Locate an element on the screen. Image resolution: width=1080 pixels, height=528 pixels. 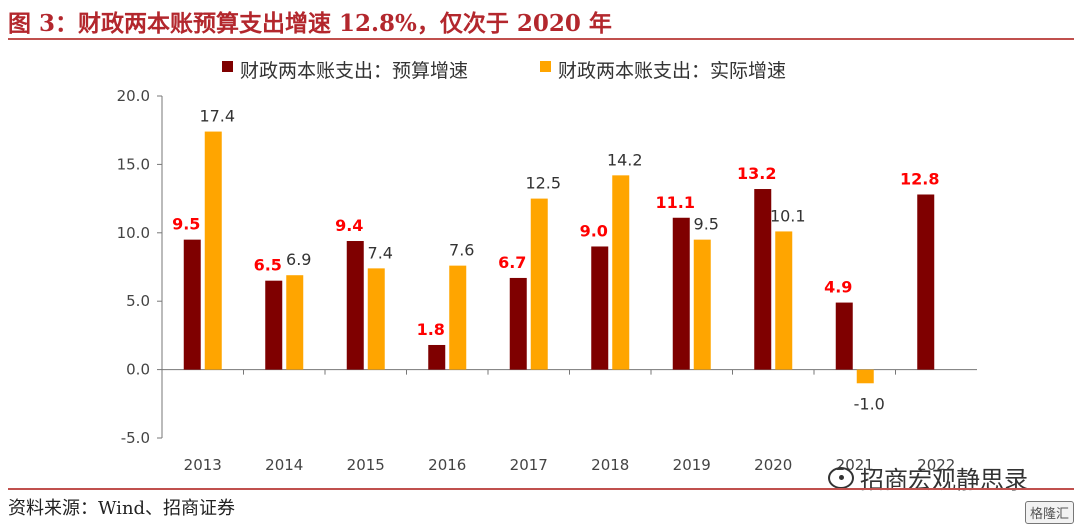
data-label-actual: 9.5 is located at coordinates (706, 224).